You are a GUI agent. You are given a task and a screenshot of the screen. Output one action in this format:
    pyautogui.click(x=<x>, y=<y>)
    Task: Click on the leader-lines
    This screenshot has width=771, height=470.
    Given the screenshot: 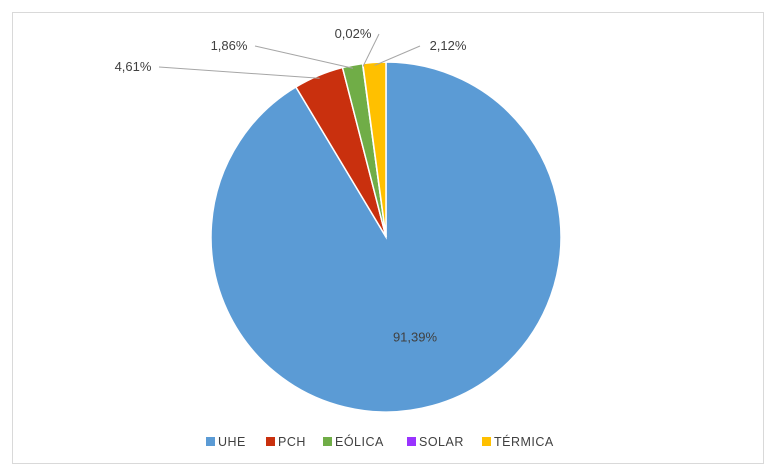 What is the action you would take?
    pyautogui.click(x=289, y=56)
    